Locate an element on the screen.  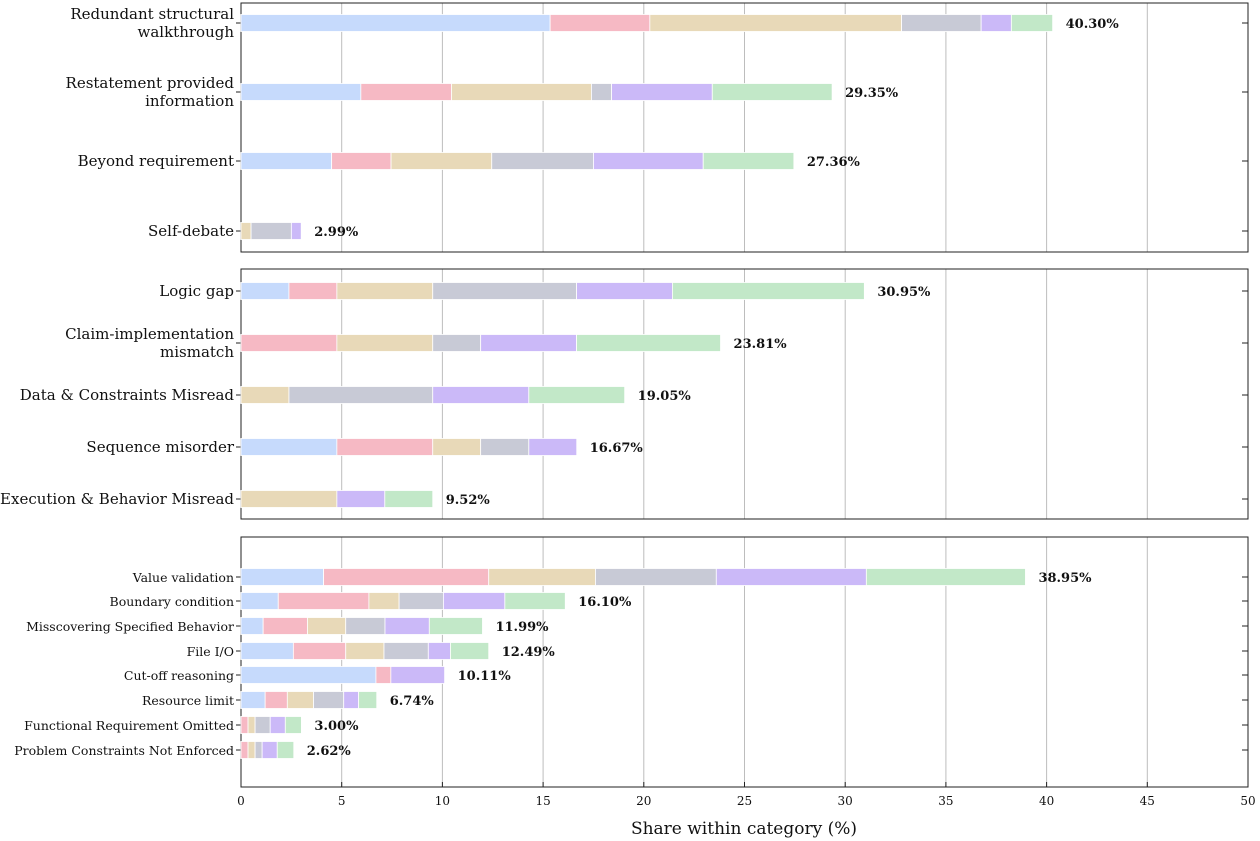
category-label: Functional Requirement Omitted is located at coordinates (129, 725).